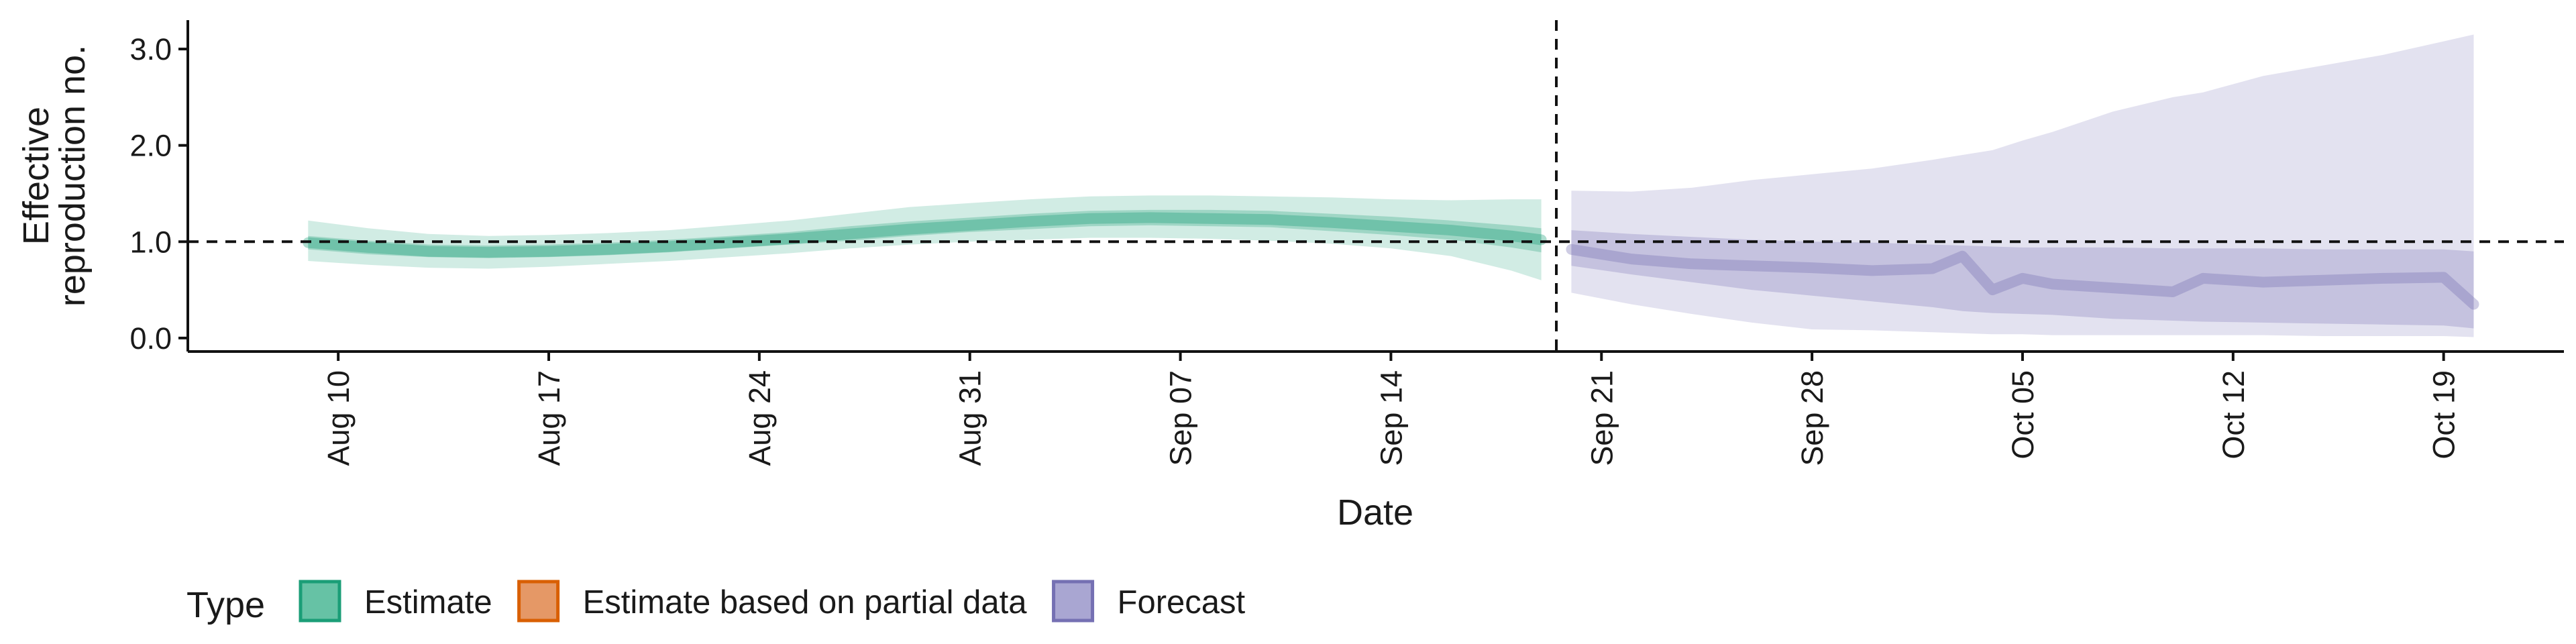 The height and width of the screenshot is (644, 2576). What do you see at coordinates (549, 418) in the screenshot?
I see `x-tick-label: Aug 17` at bounding box center [549, 418].